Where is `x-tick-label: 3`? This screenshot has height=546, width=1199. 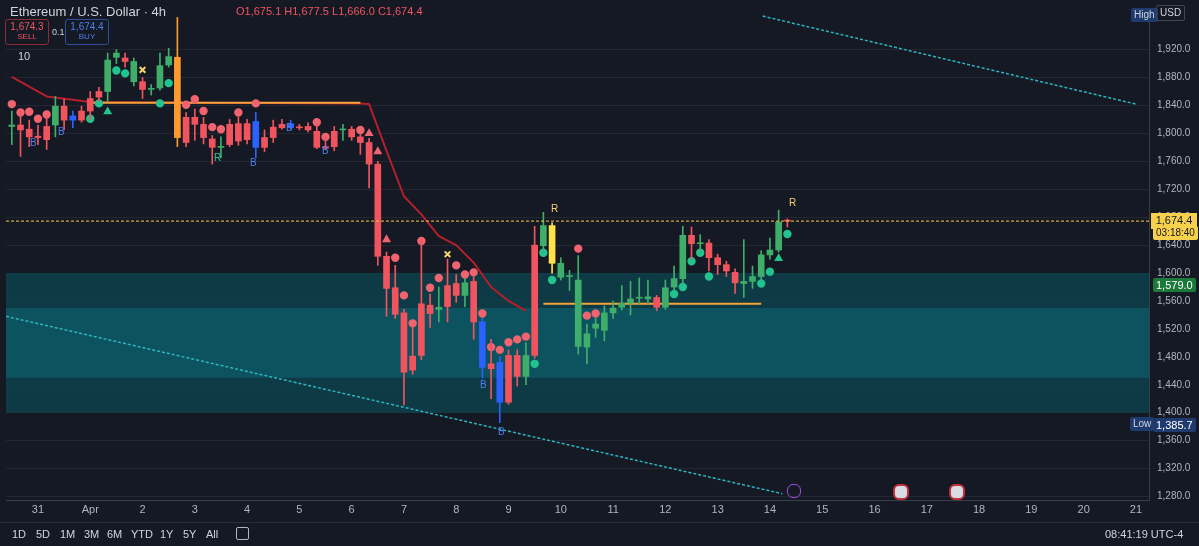 x-tick-label: 3 is located at coordinates (194, 508).